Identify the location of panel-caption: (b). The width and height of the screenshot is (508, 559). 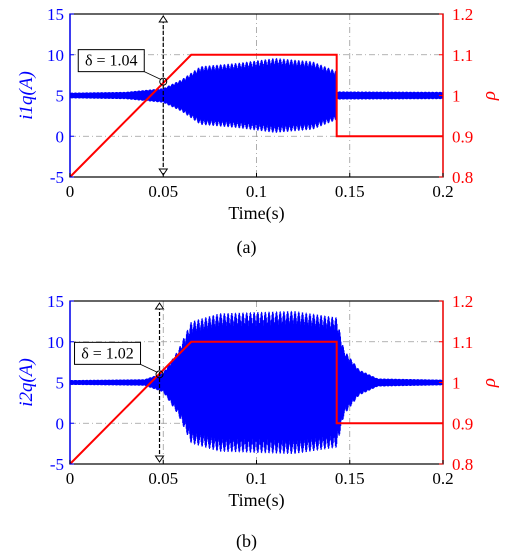
(246, 541).